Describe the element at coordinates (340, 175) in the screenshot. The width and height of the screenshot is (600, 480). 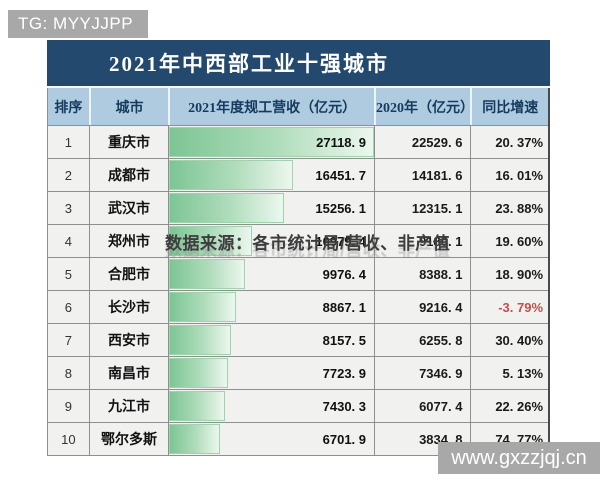
I see `revenue-value: 16451. 7` at that location.